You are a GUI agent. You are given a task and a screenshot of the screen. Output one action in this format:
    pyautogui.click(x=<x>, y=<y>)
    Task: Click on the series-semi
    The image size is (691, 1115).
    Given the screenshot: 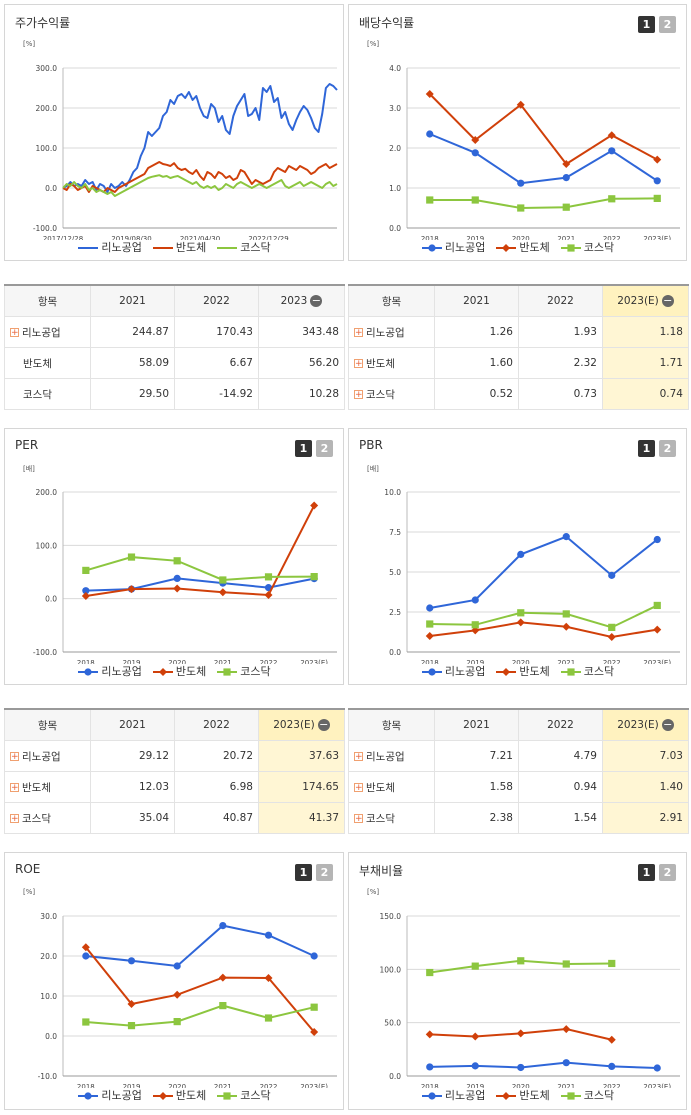 What is the action you would take?
    pyautogui.click(x=543, y=629)
    